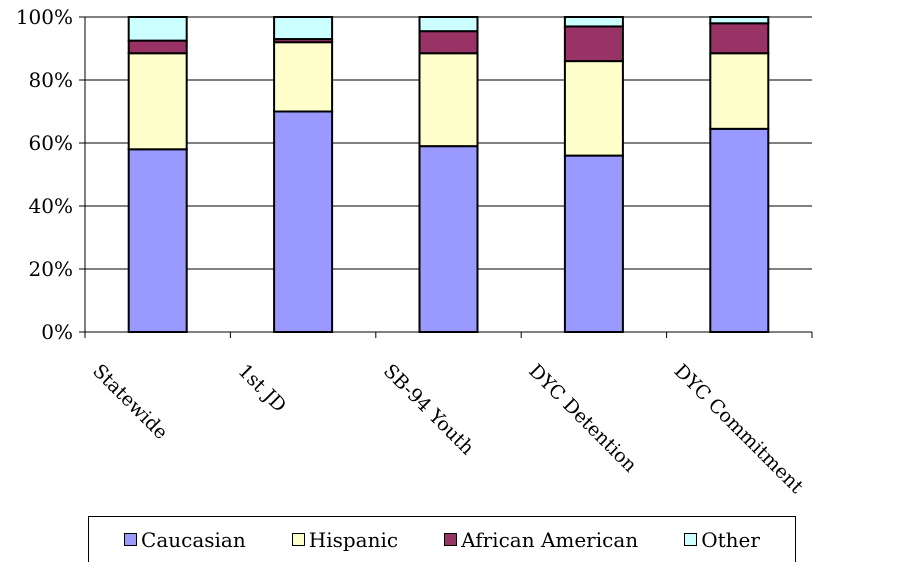  What do you see at coordinates (451, 539) in the screenshot?
I see `legend-swatch-african-american` at bounding box center [451, 539].